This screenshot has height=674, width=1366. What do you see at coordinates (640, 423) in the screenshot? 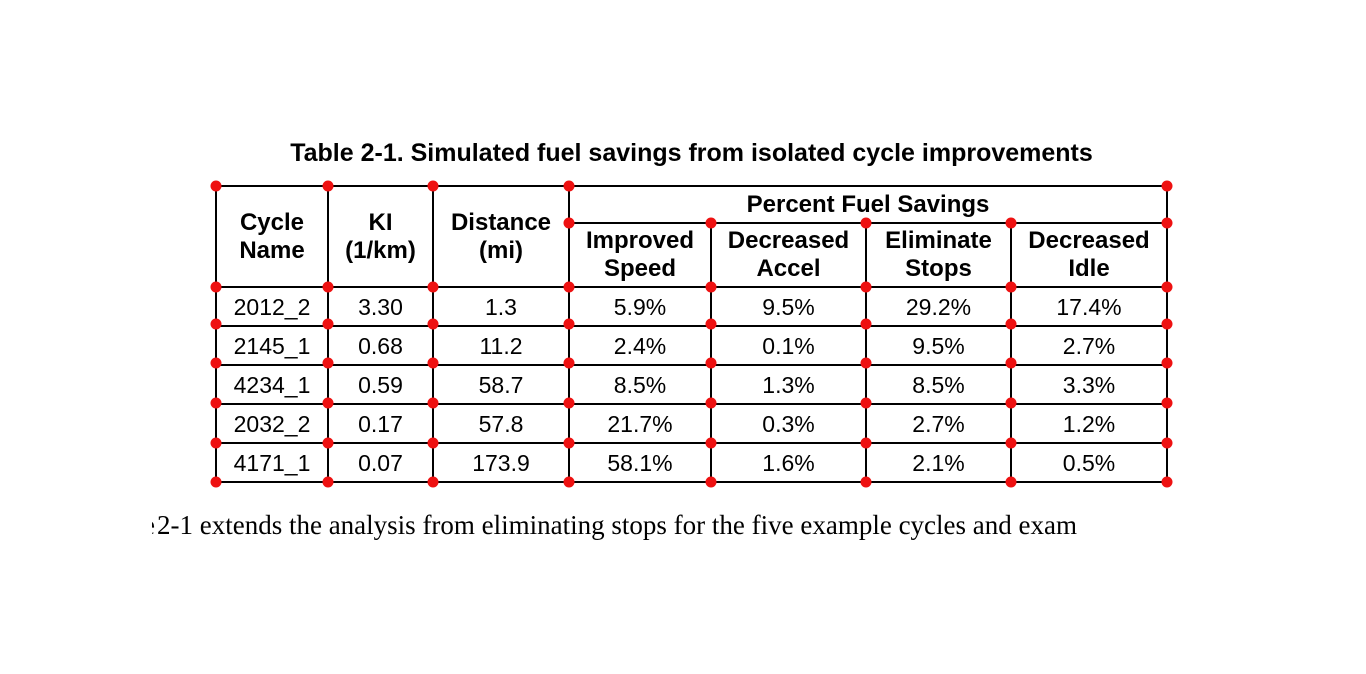
I see `cell-improved-speed: 21.7%` at bounding box center [640, 423].